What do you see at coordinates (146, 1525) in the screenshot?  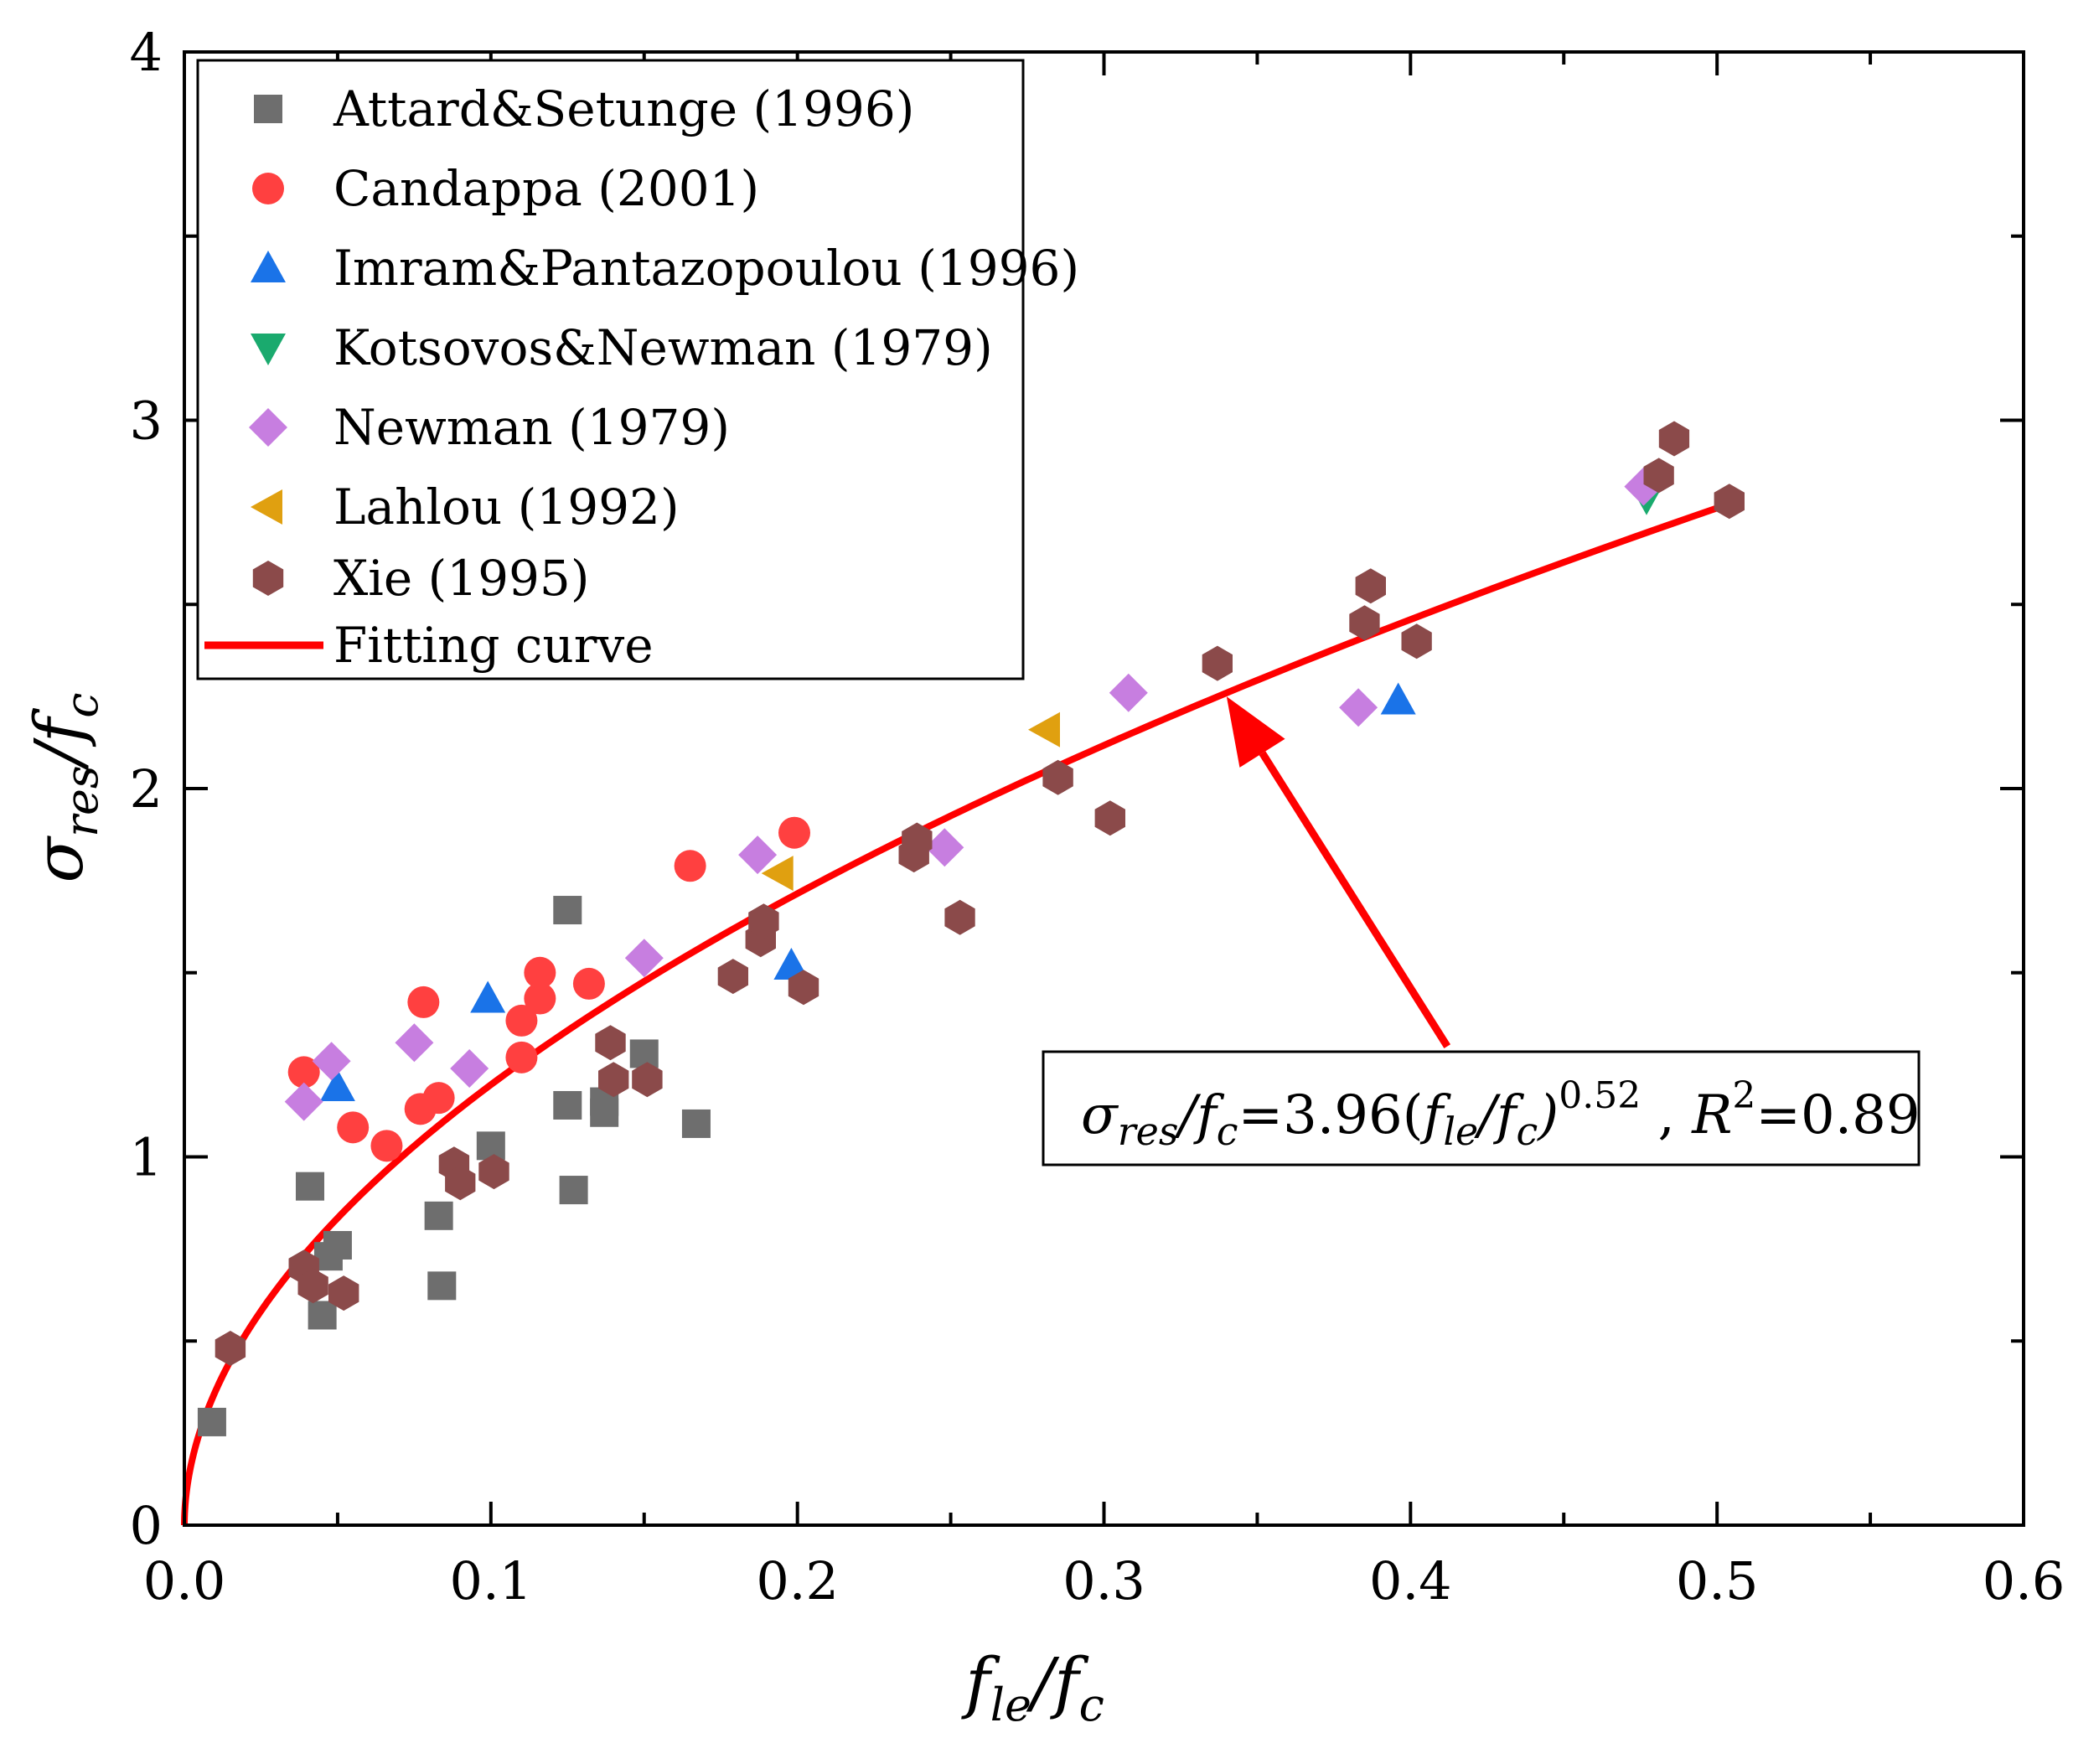 I see `y-tick-label: 0` at bounding box center [146, 1525].